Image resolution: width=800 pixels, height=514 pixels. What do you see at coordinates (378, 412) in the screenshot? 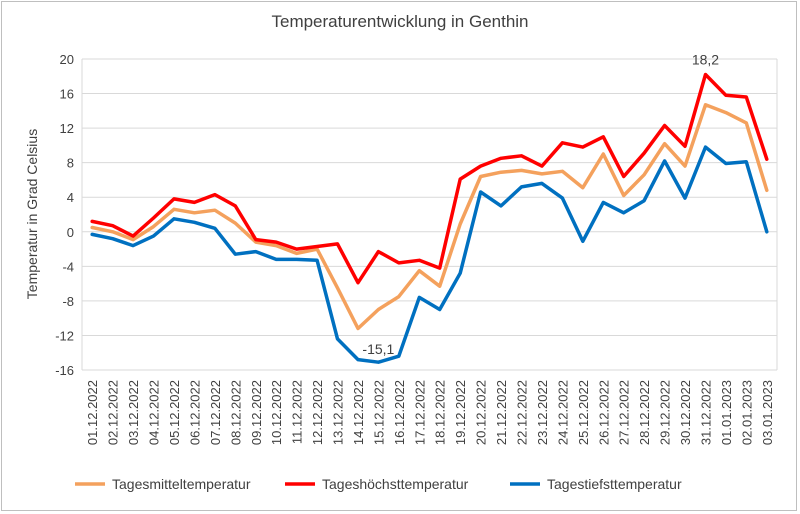
I see `x-tick-label: 15.12.2022` at bounding box center [378, 412].